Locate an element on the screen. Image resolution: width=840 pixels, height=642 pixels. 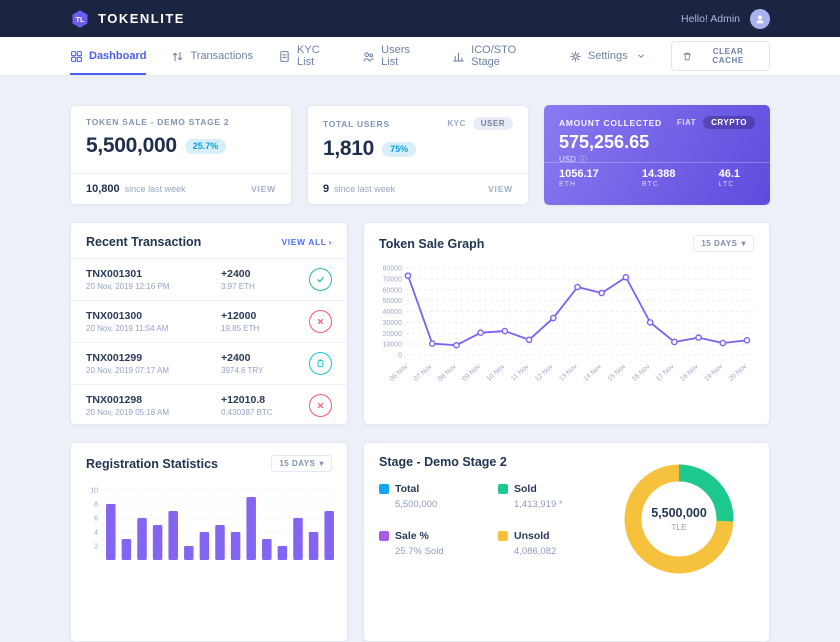
nav-item-label: Dashboard is located at coordinates (118, 56).